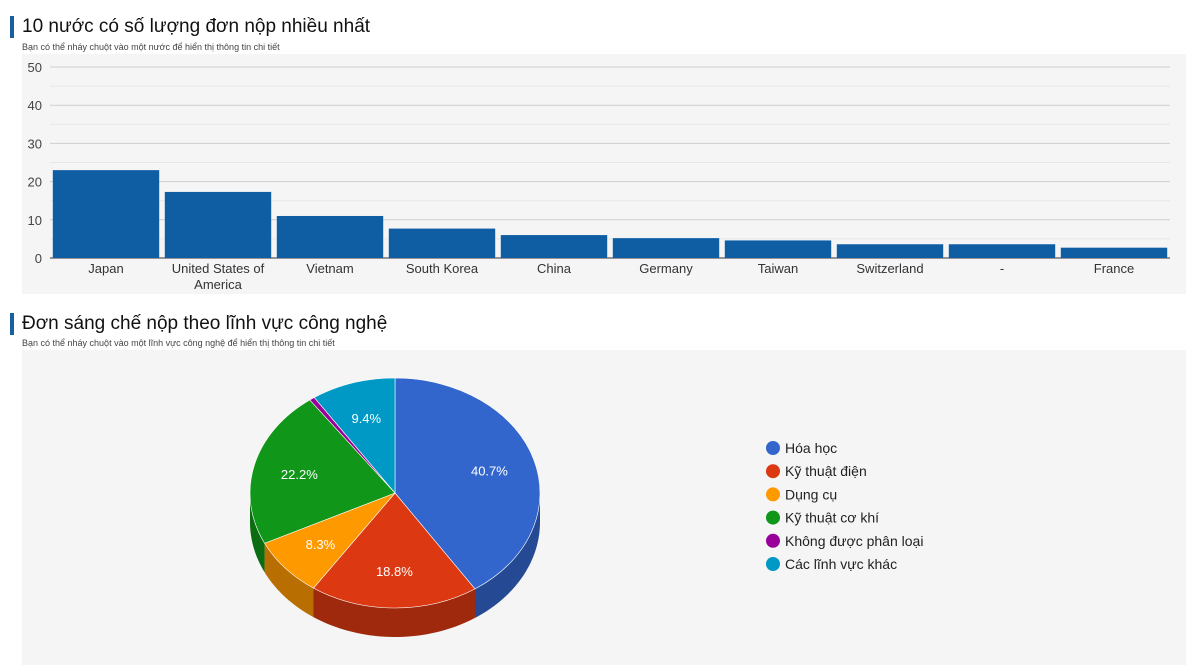  What do you see at coordinates (854, 541) in the screenshot?
I see `legend-label: Không được phân loại` at bounding box center [854, 541].